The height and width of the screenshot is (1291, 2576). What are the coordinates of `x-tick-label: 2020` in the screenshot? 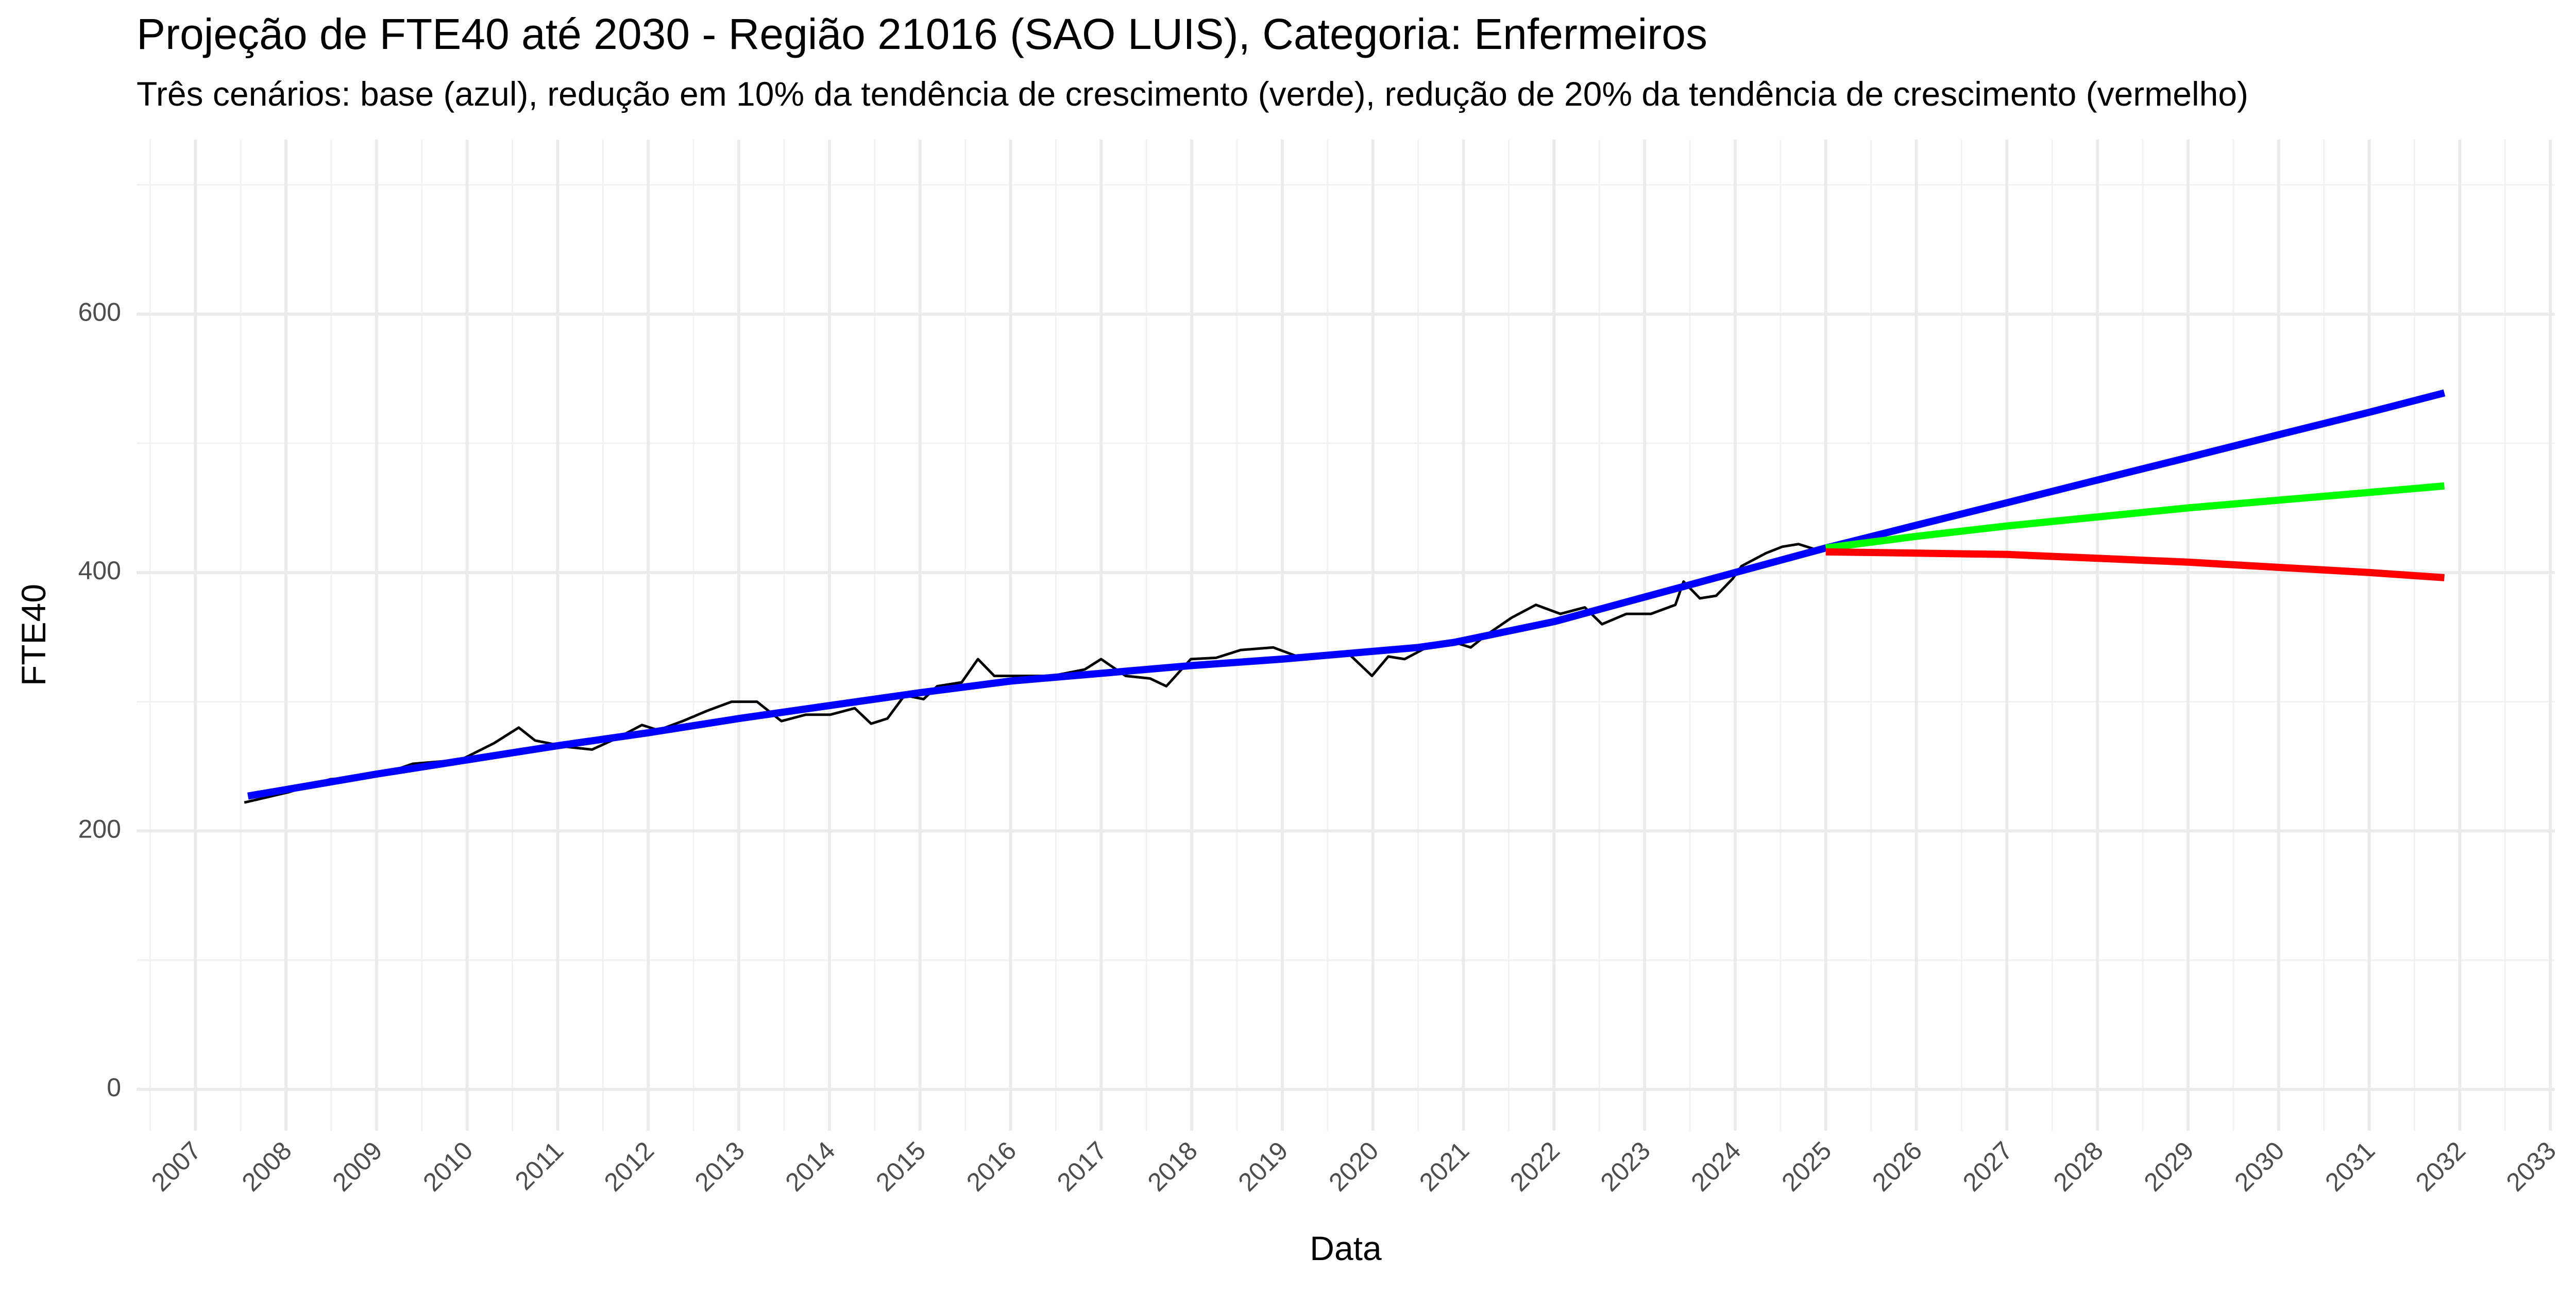 It's located at (1353, 1166).